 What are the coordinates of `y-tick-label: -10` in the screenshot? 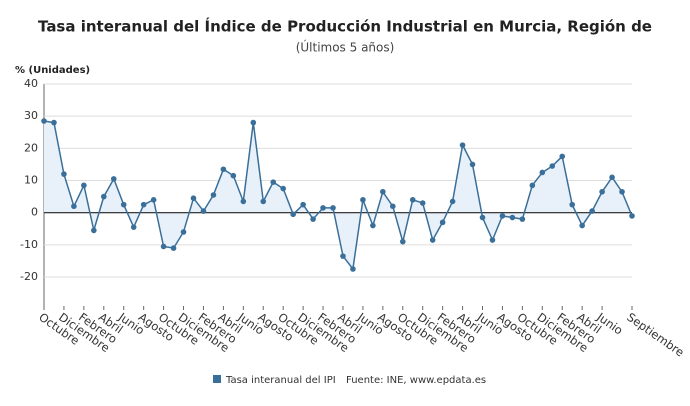 It's located at (29, 244).